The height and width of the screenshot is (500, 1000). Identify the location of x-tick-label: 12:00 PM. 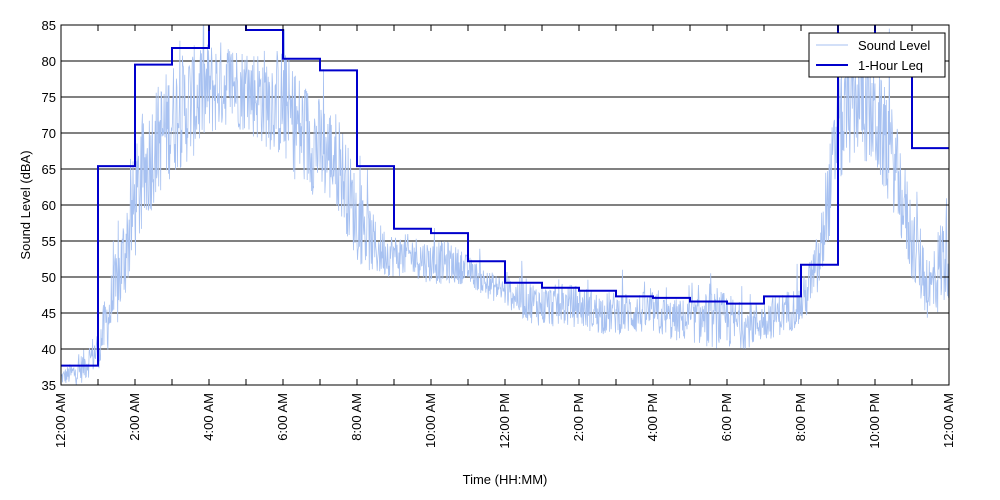
(504, 421).